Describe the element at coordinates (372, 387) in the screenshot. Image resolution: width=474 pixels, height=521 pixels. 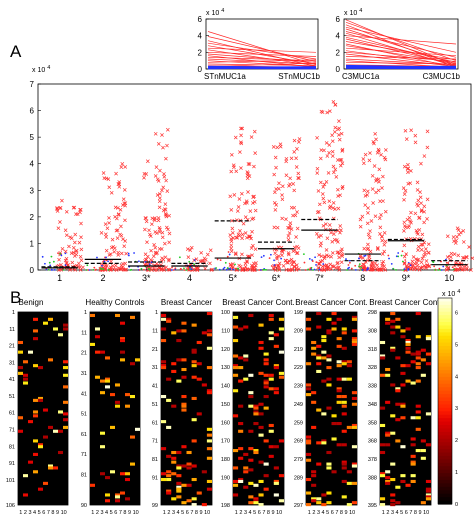
I see `heatmap-ytick-label: 338` at that location.